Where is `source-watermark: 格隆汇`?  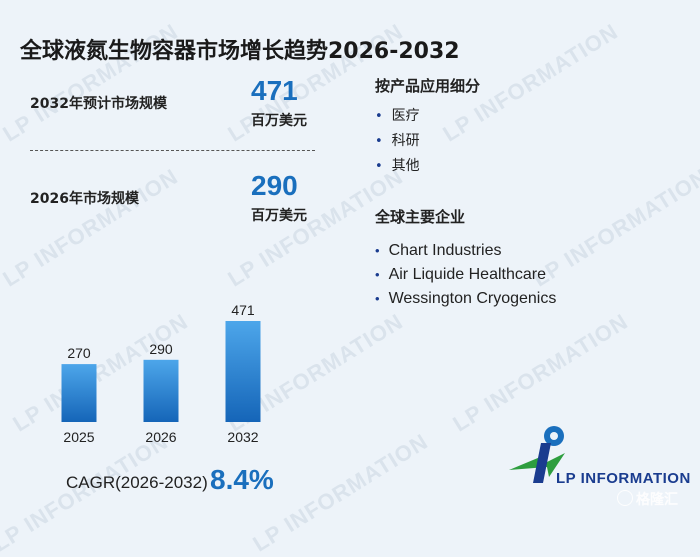
source-watermark: 格隆汇 is located at coordinates (647, 499).